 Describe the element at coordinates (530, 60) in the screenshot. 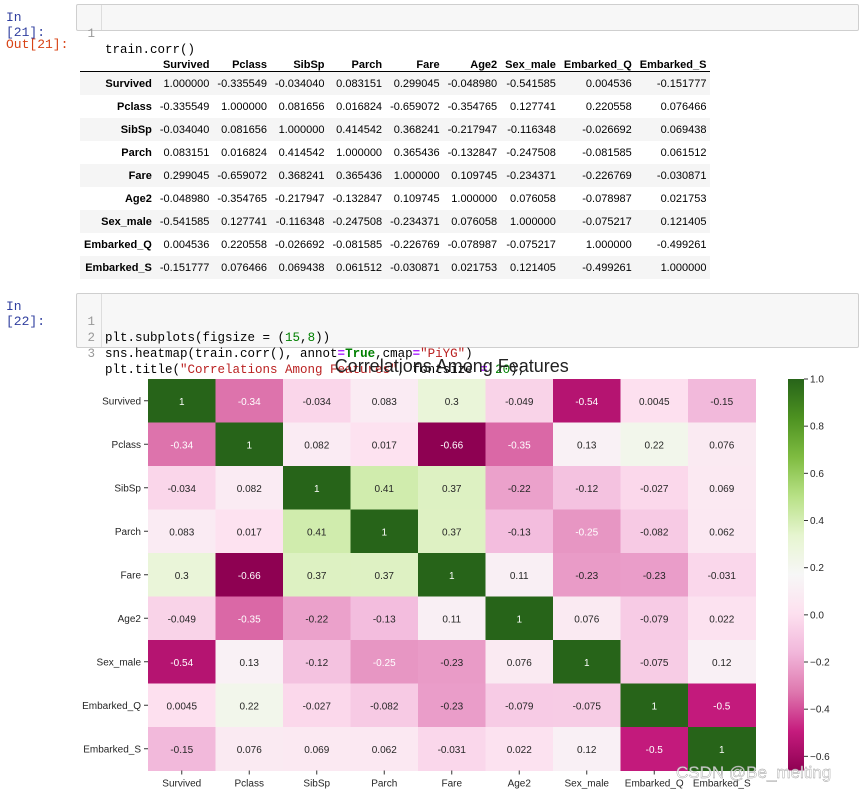

I see `column-header: Sex_male` at that location.